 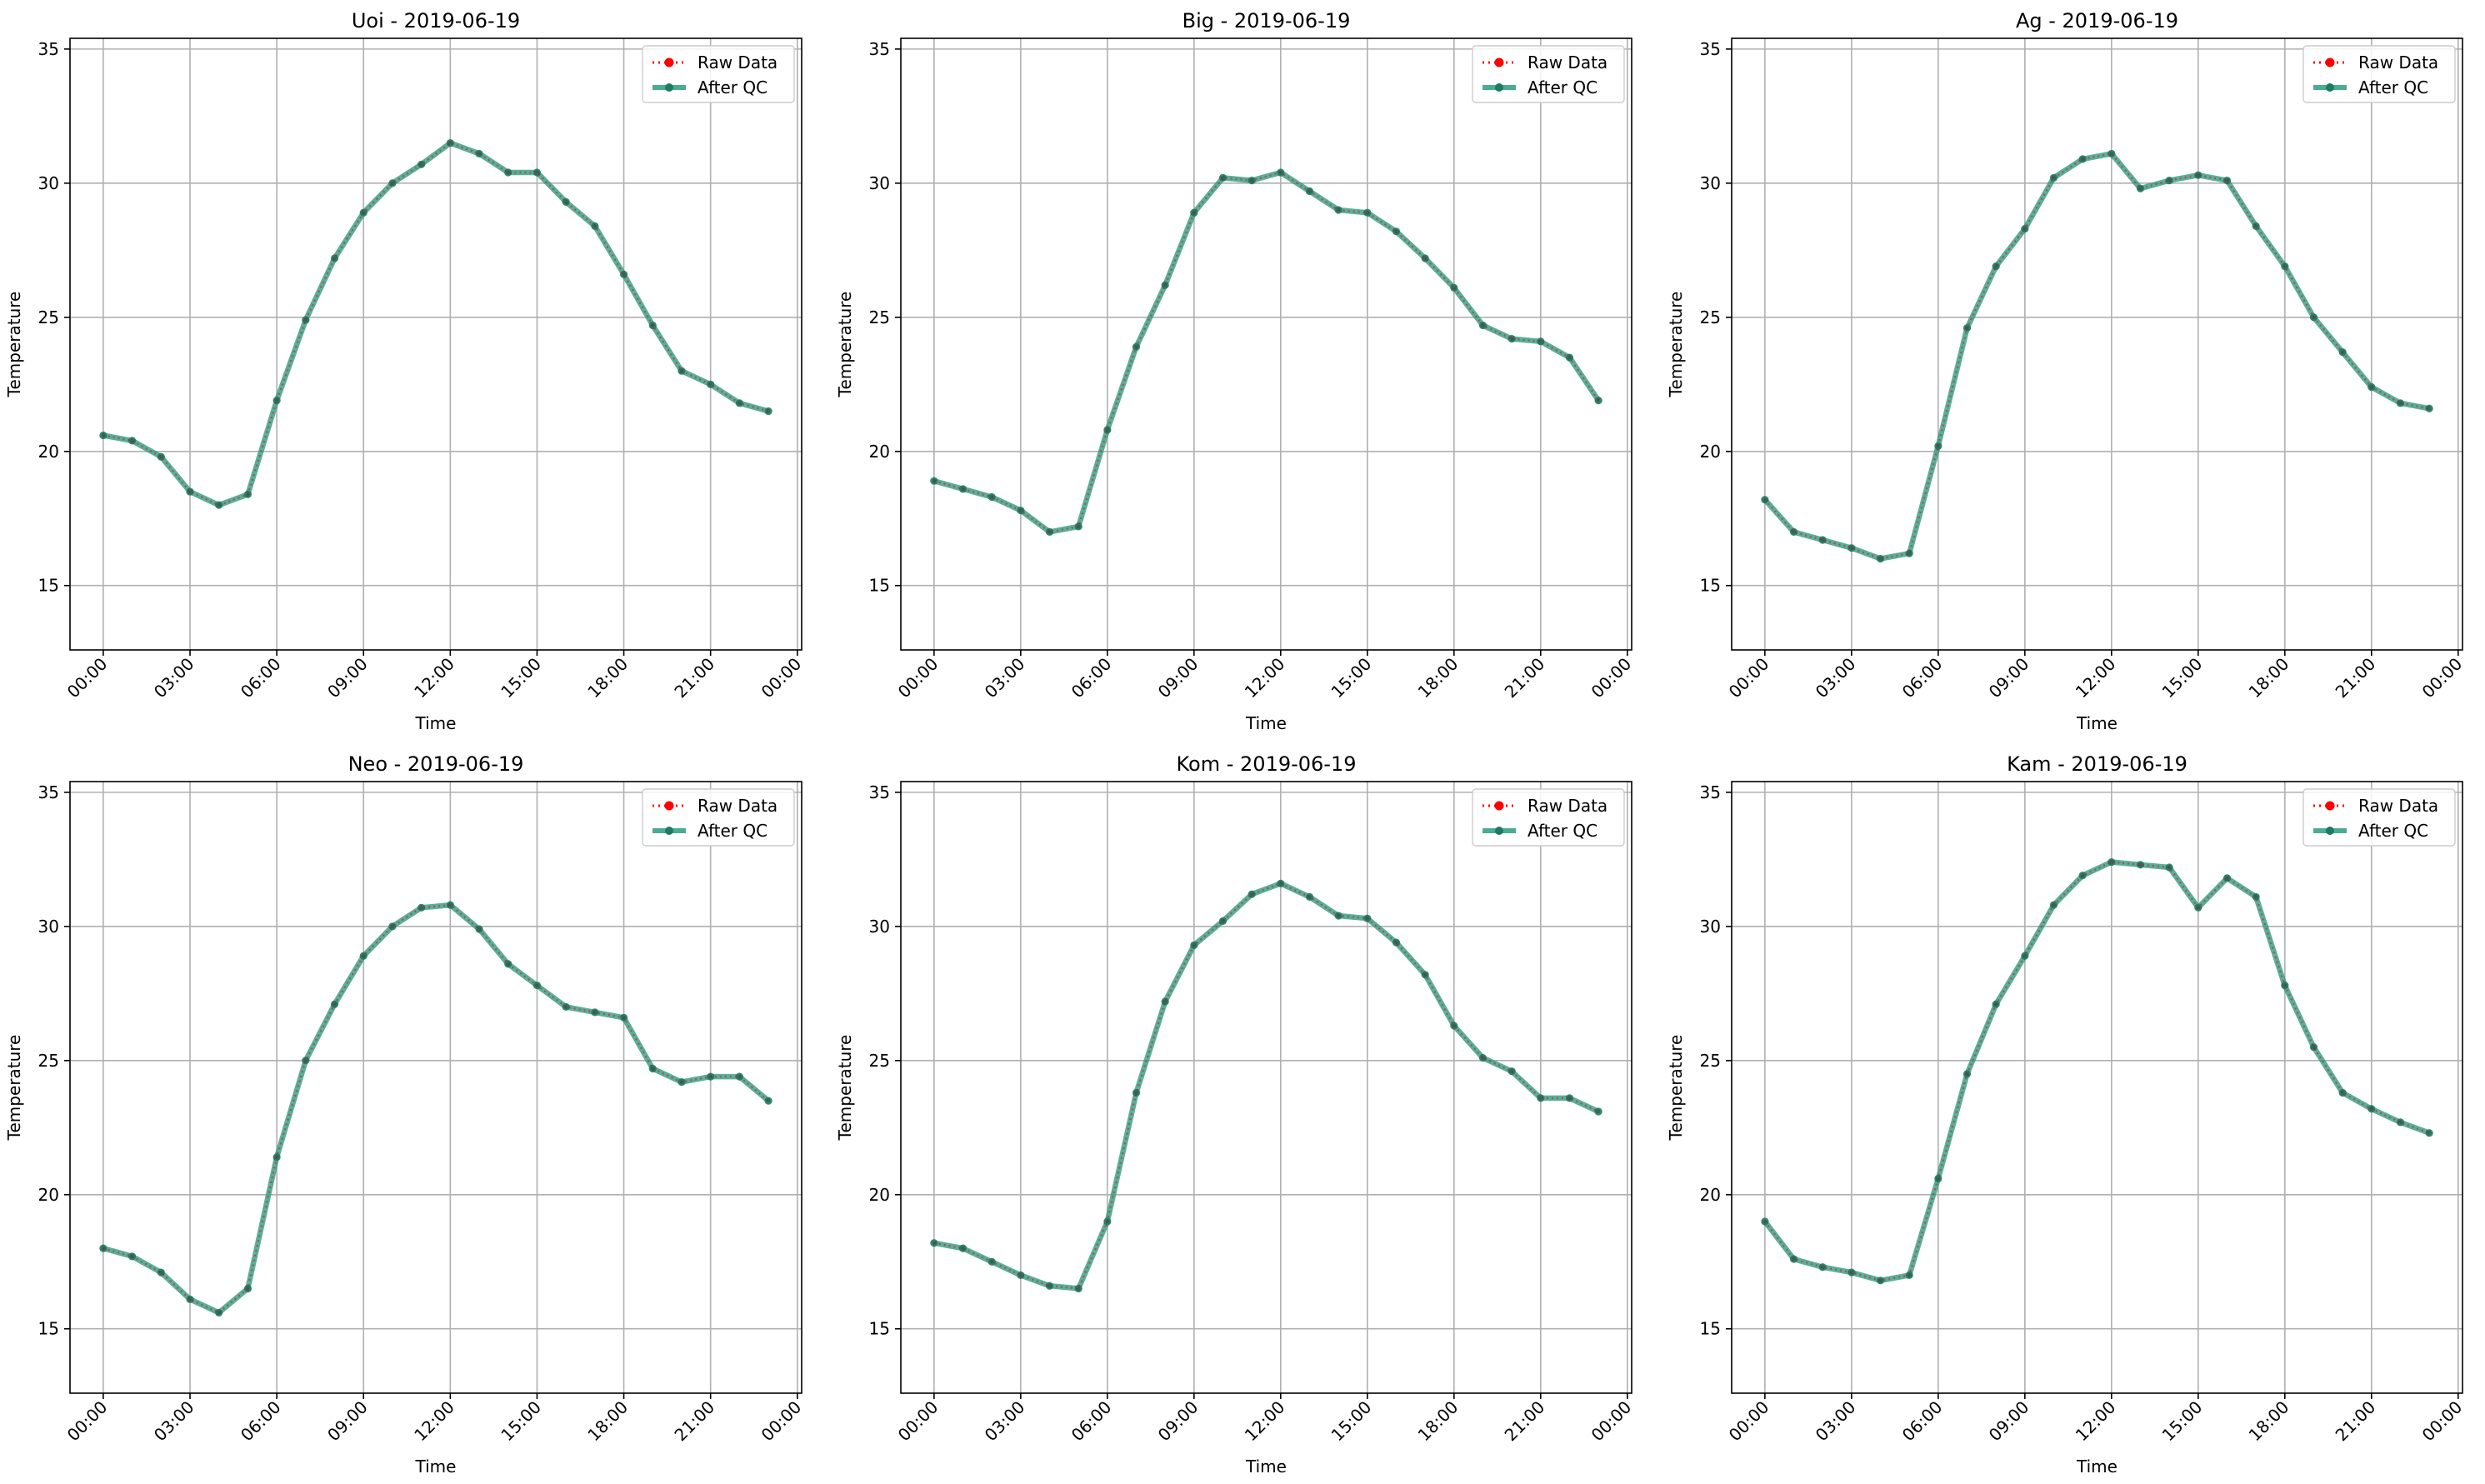 I want to click on y-tick-label: 15, so click(x=1710, y=1329).